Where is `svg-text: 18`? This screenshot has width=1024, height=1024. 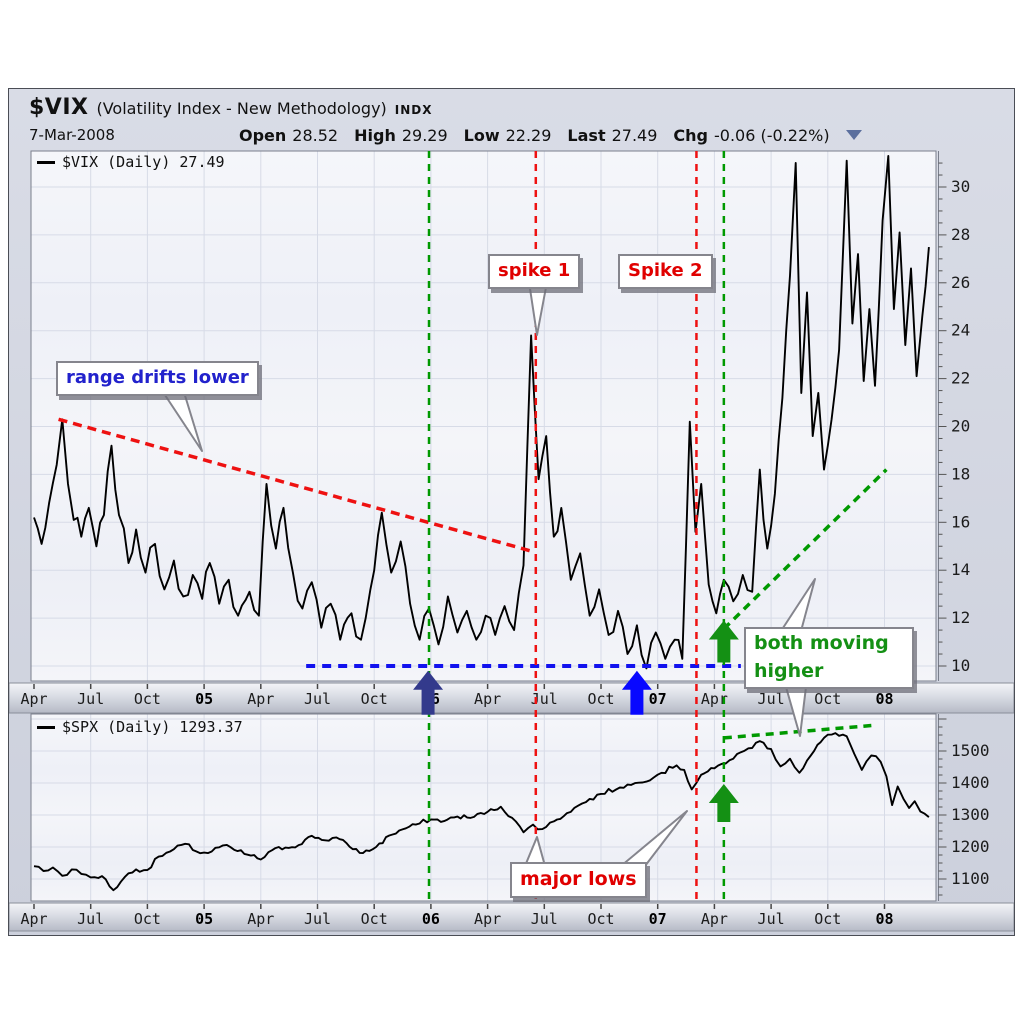
svg-text: 18 is located at coordinates (960, 473).